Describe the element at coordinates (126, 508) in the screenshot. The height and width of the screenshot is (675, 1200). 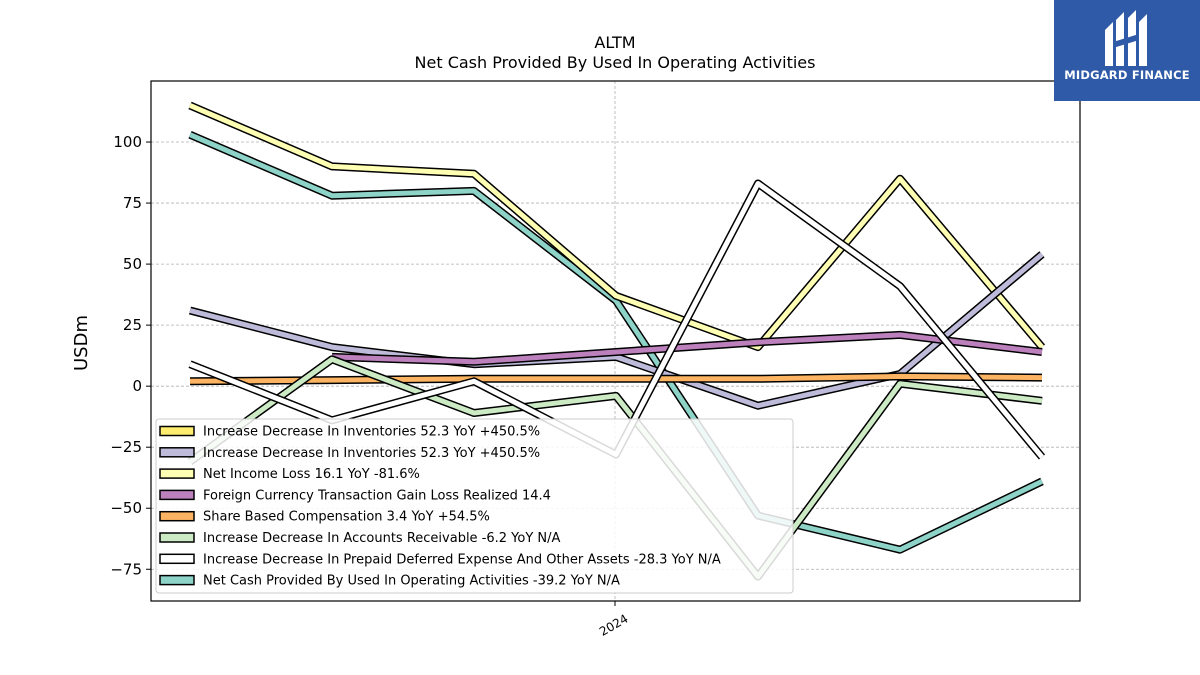
I see `y-tick-label: −50` at that location.